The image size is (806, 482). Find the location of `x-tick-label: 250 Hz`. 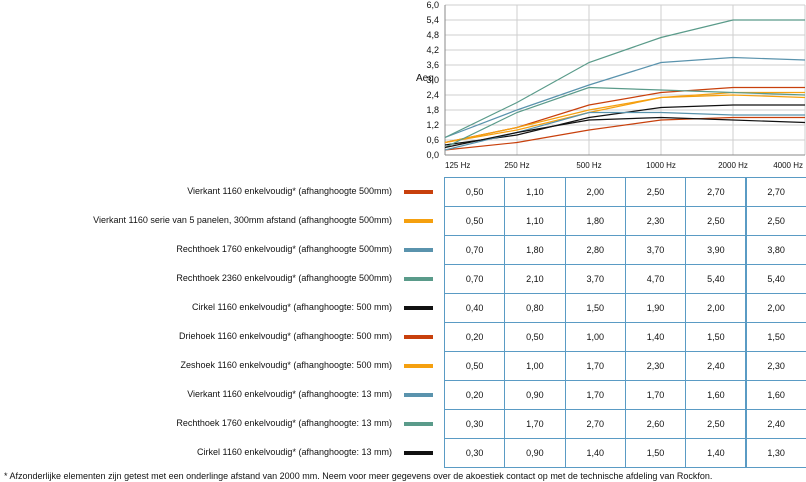

x-tick-label: 250 Hz is located at coordinates (516, 165).